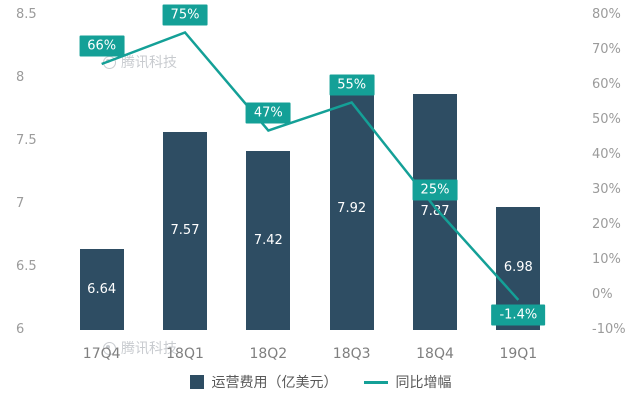 Image resolution: width=641 pixels, height=403 pixels. I want to click on tencent-logo-icon, so click(109, 62).